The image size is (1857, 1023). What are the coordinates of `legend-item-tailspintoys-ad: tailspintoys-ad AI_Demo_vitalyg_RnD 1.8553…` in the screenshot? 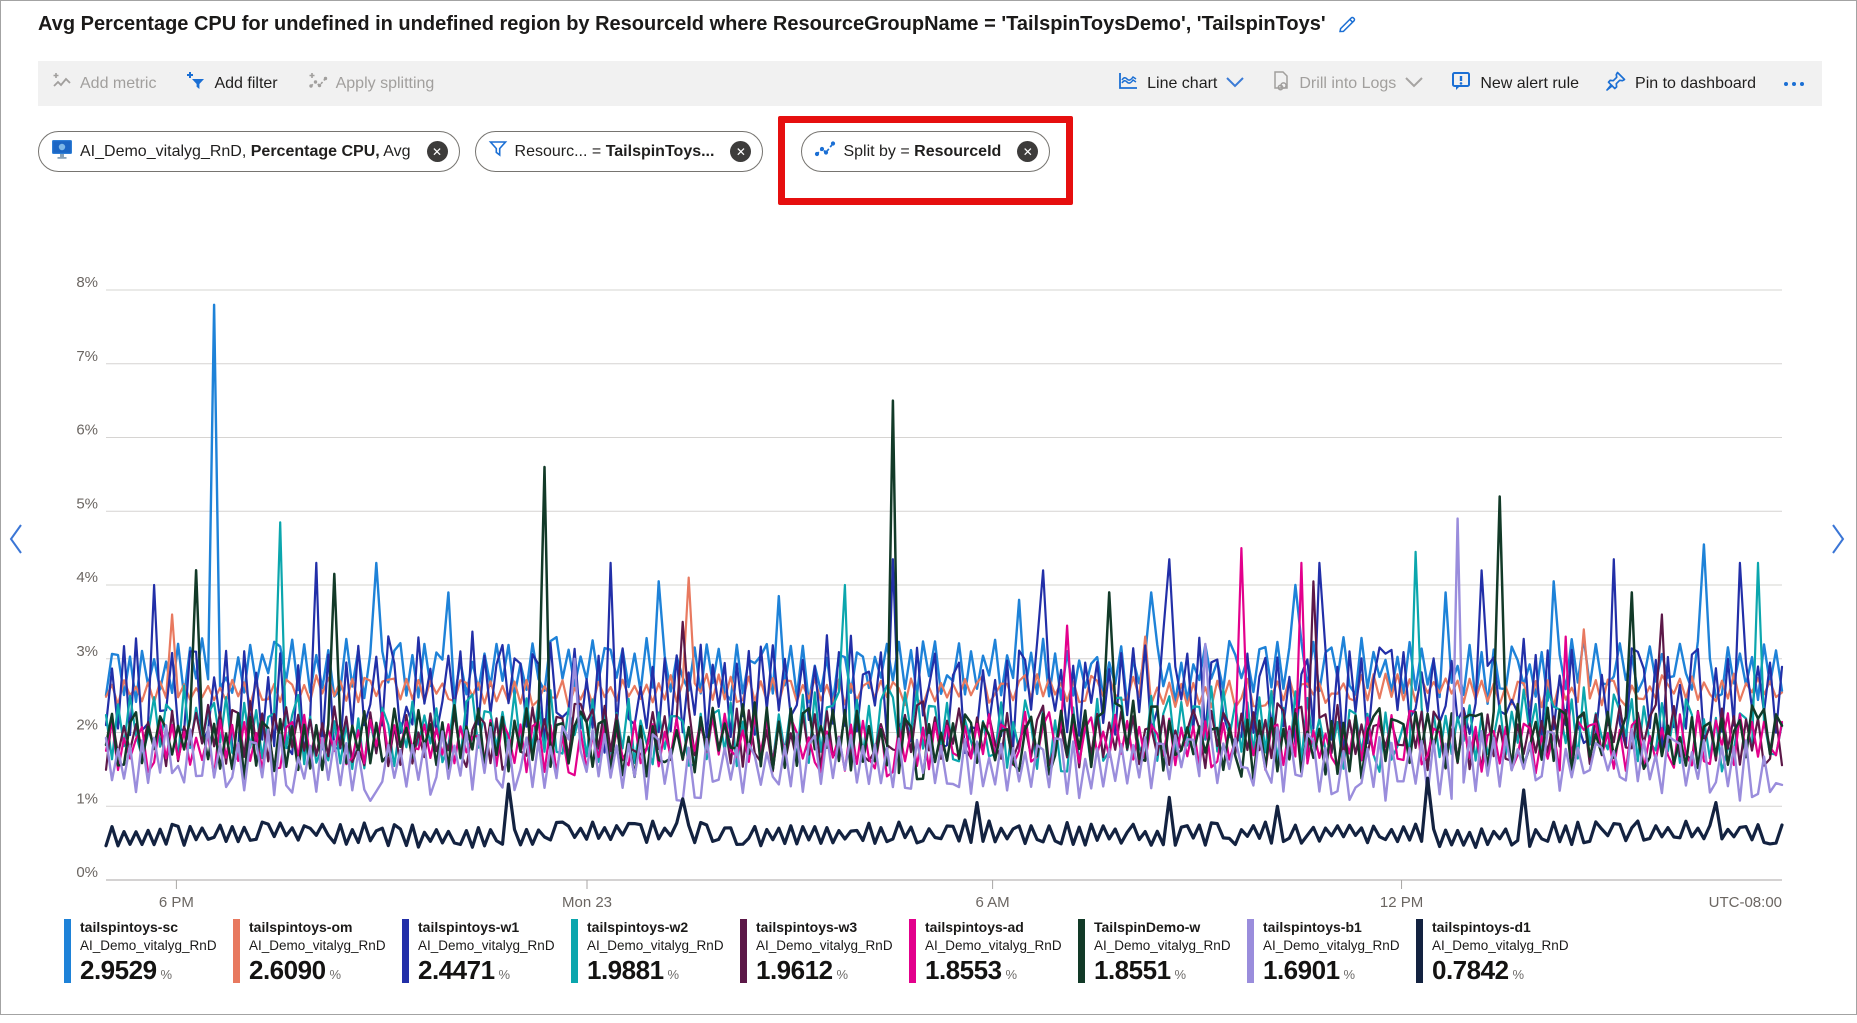 It's located at (993, 952).